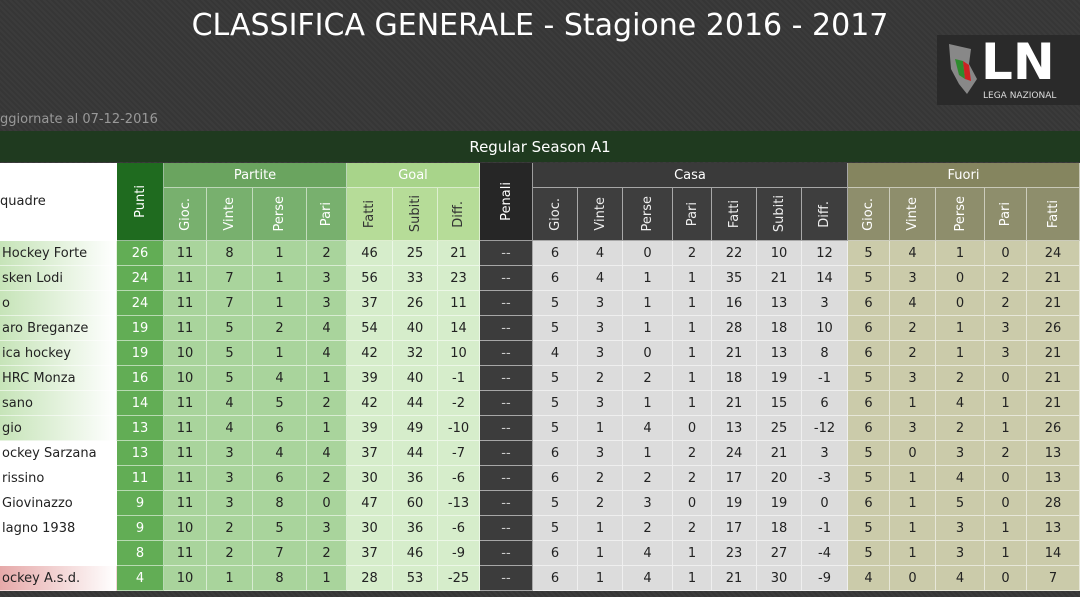  I want to click on stat-cell-text: -4, so click(824, 553).